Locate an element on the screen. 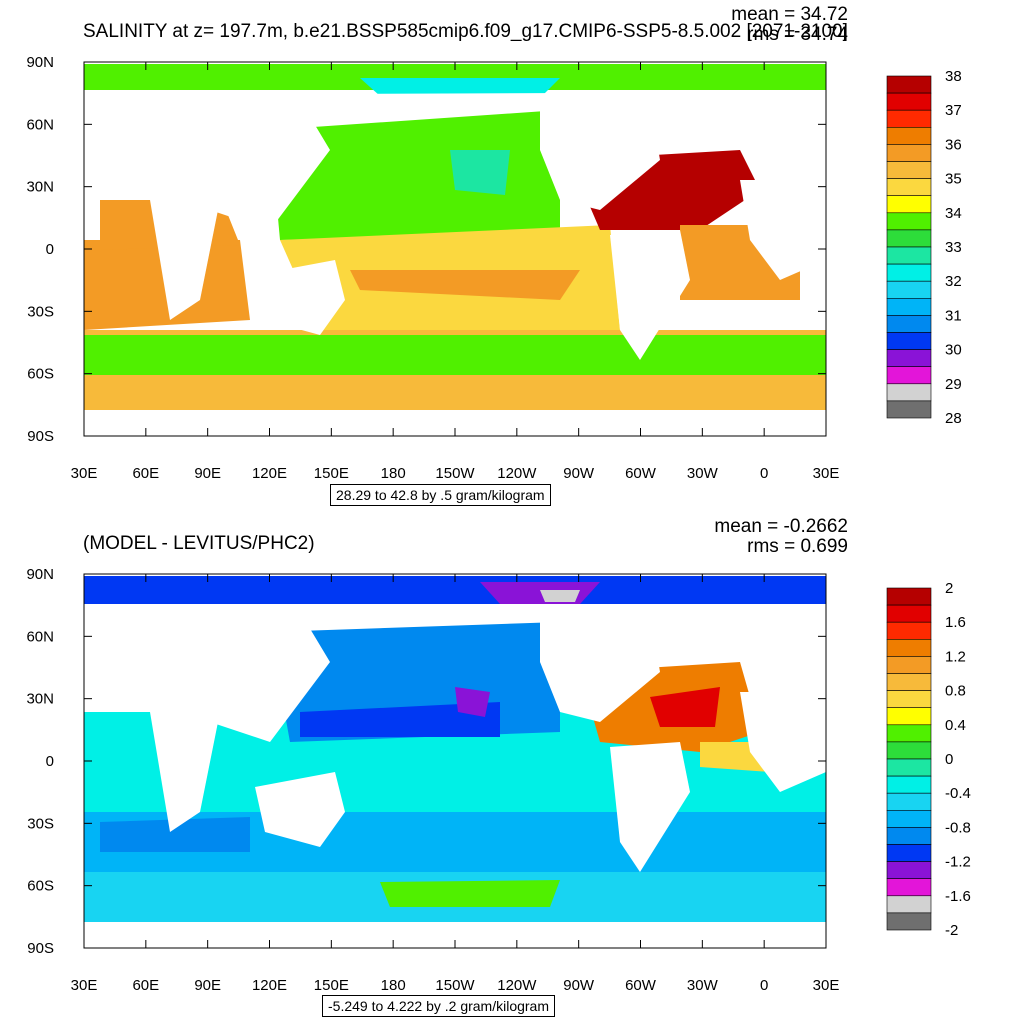 The height and width of the screenshot is (1029, 1024). arctic-negative is located at coordinates (455, 590).